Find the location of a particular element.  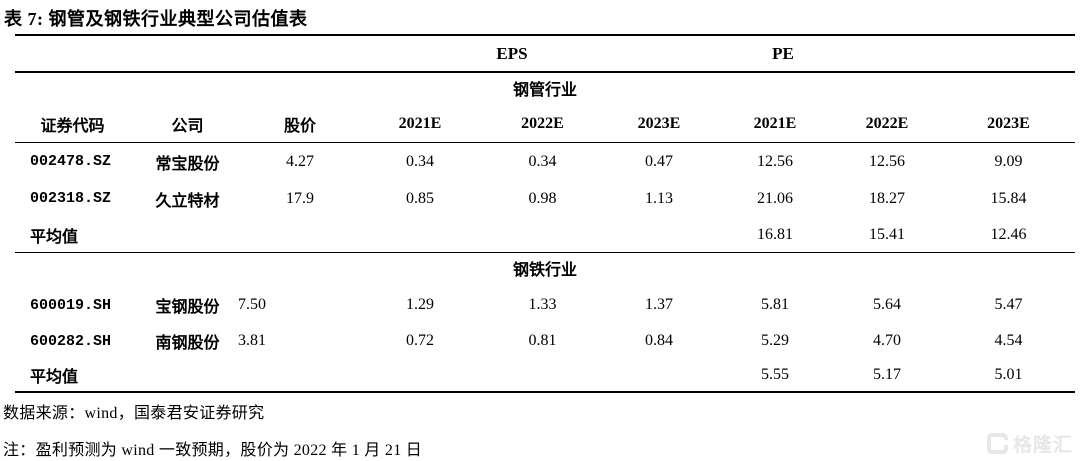

column-header: 证券代码 is located at coordinates (72, 126).